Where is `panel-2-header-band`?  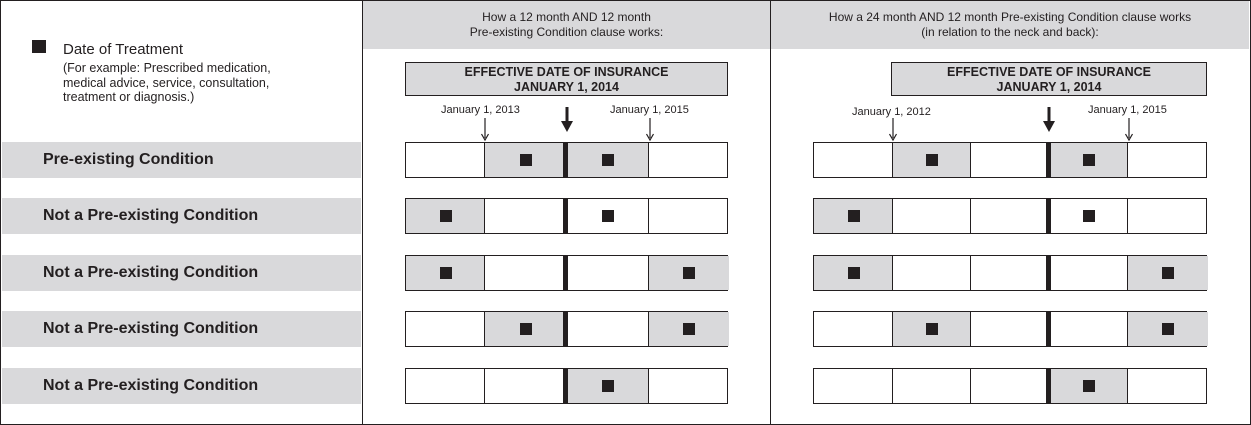
panel-2-header-band is located at coordinates (1010, 25).